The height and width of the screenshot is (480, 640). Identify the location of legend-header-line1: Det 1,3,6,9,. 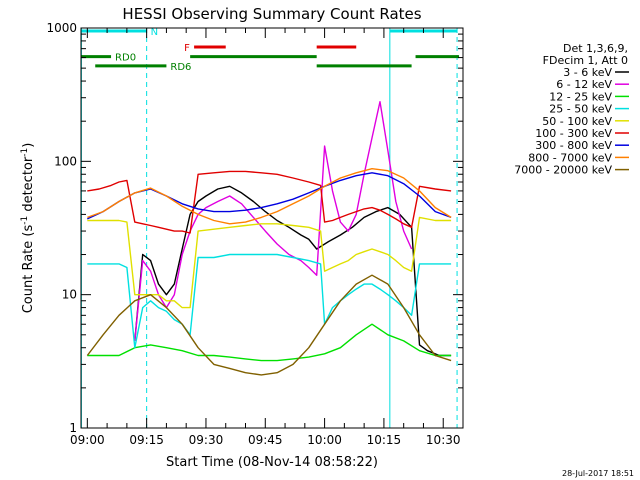
(595, 48).